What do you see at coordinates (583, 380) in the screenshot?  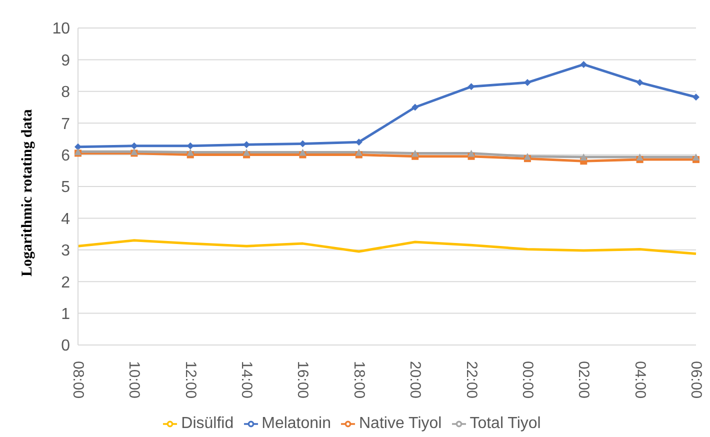 I see `x-tick-label: 02:00` at bounding box center [583, 380].